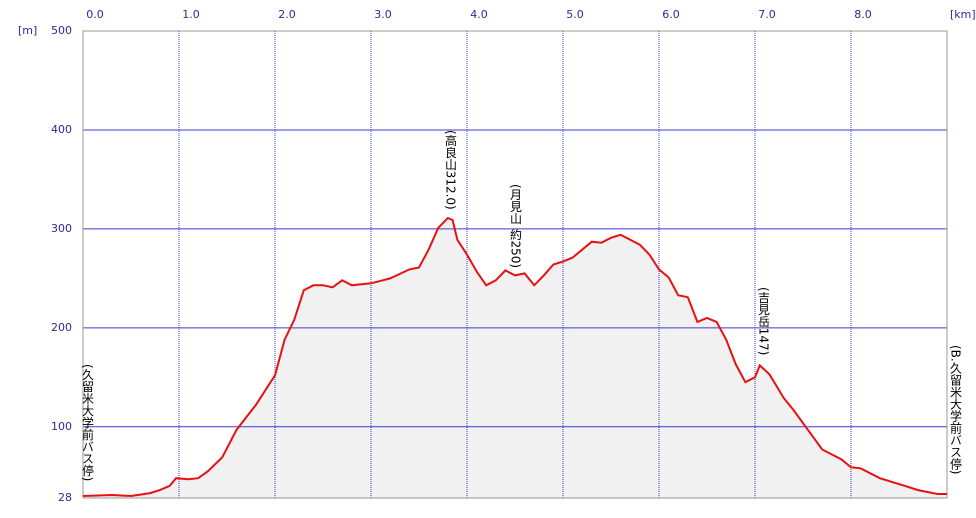 The width and height of the screenshot is (976, 518). What do you see at coordinates (956, 409) in the screenshot?
I see `annotation: (B.久留米大学前バス停)` at bounding box center [956, 409].